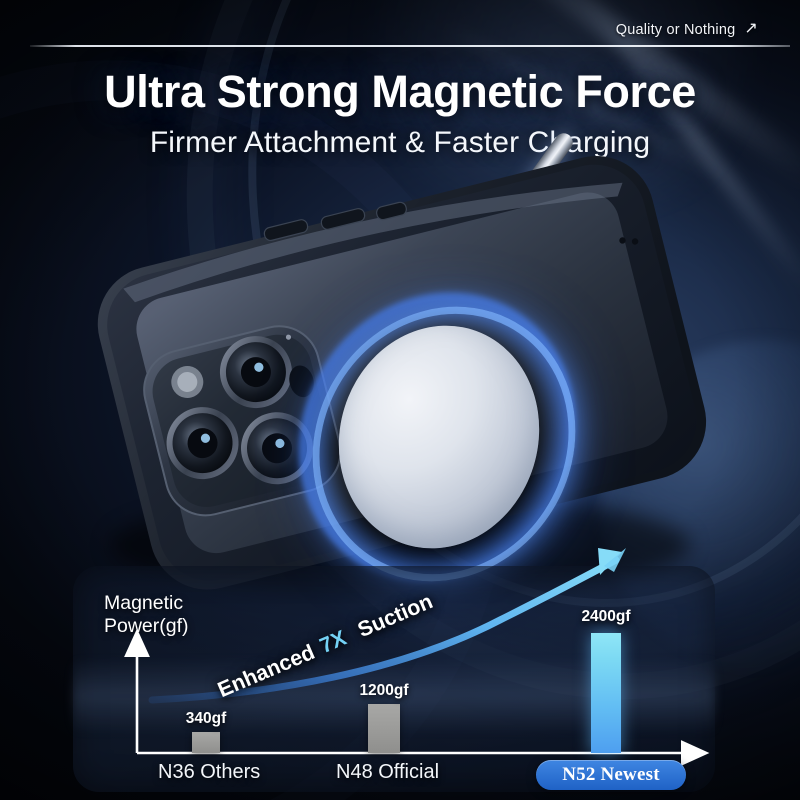  Describe the element at coordinates (209, 772) in the screenshot. I see `category-label-n36: N36 Others` at that location.